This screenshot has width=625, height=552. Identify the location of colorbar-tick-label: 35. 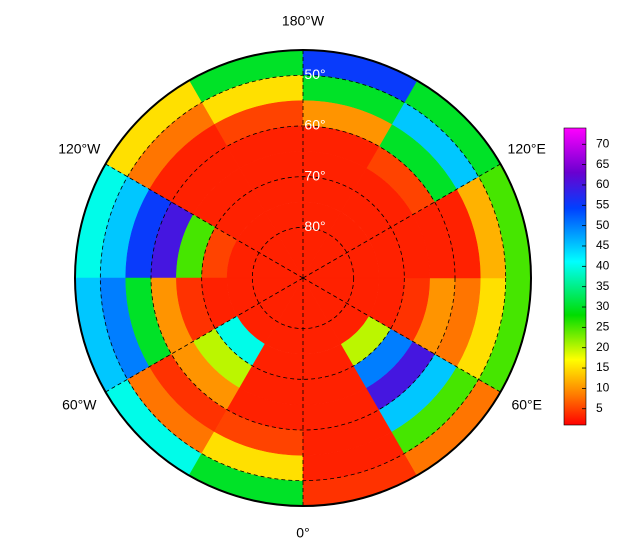
(603, 286).